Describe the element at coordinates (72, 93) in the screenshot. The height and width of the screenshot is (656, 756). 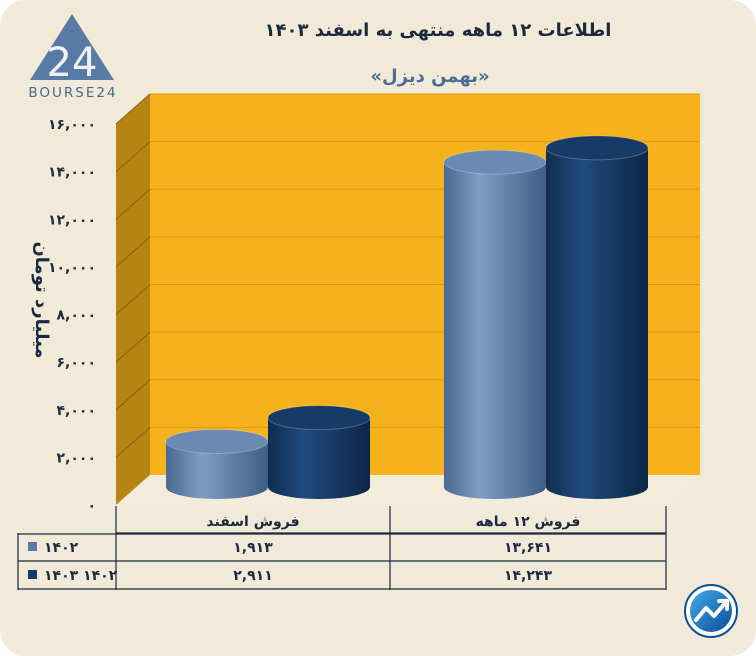
I see `logo-text: BOURSE24` at that location.